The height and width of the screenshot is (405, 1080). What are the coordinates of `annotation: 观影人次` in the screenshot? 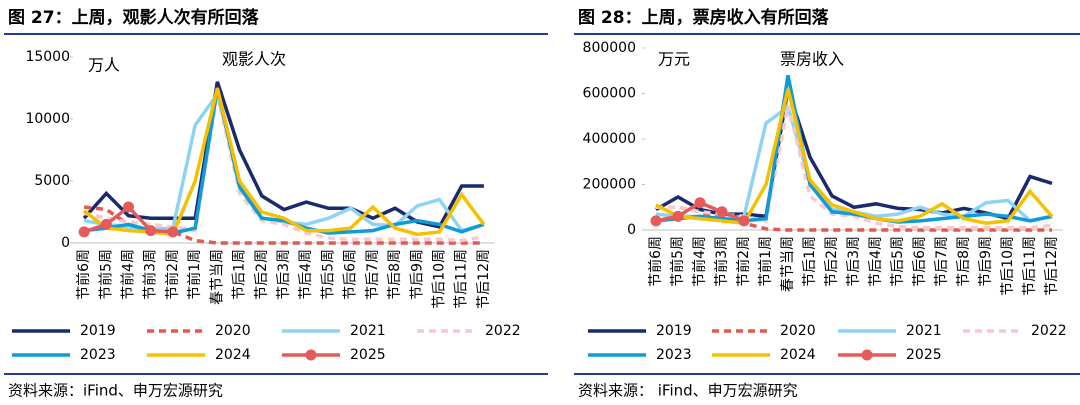 It's located at (254, 59).